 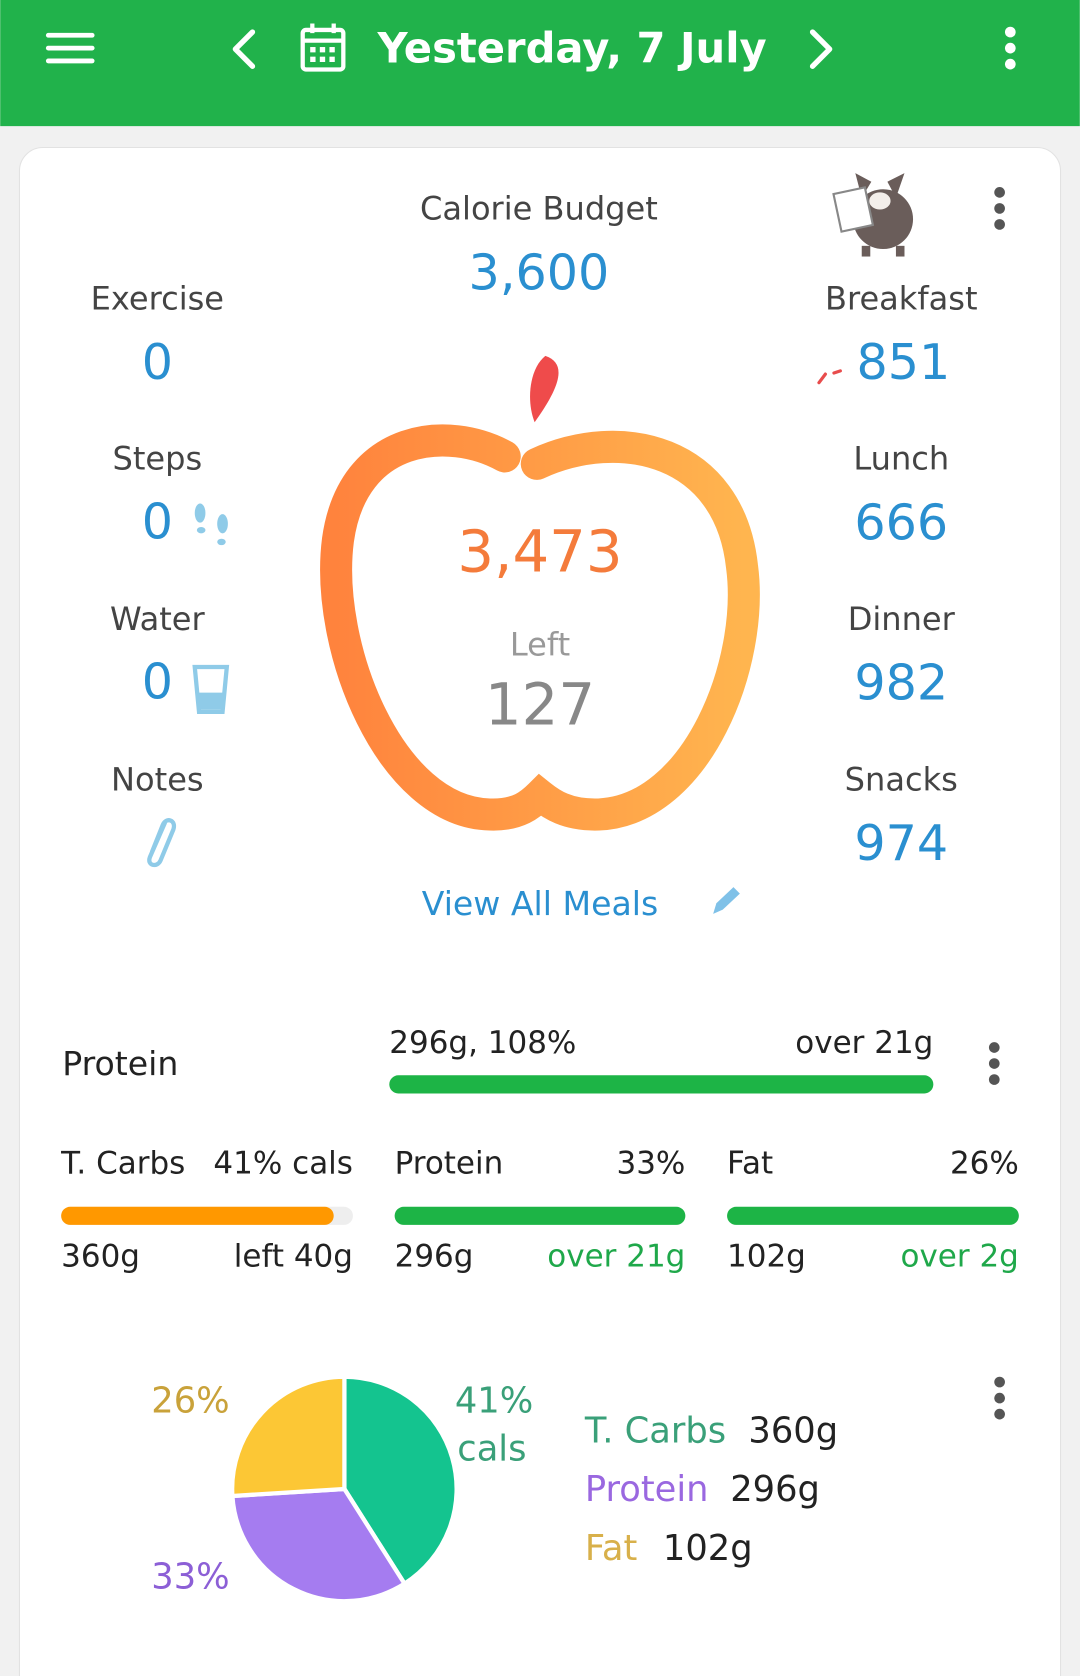 What do you see at coordinates (244, 49) in the screenshot?
I see `prev-day` at bounding box center [244, 49].